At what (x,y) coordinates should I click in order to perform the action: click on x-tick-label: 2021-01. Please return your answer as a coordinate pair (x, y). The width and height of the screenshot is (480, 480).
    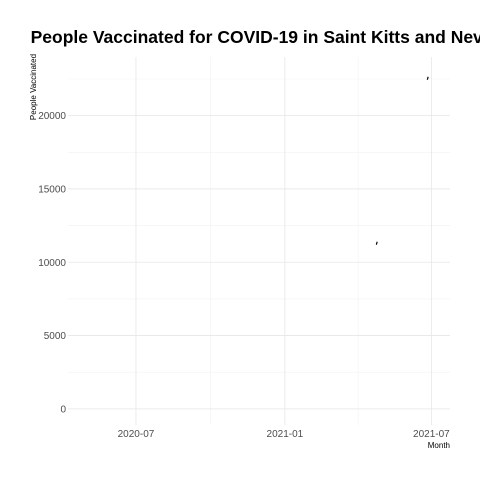
    Looking at the image, I should click on (285, 434).